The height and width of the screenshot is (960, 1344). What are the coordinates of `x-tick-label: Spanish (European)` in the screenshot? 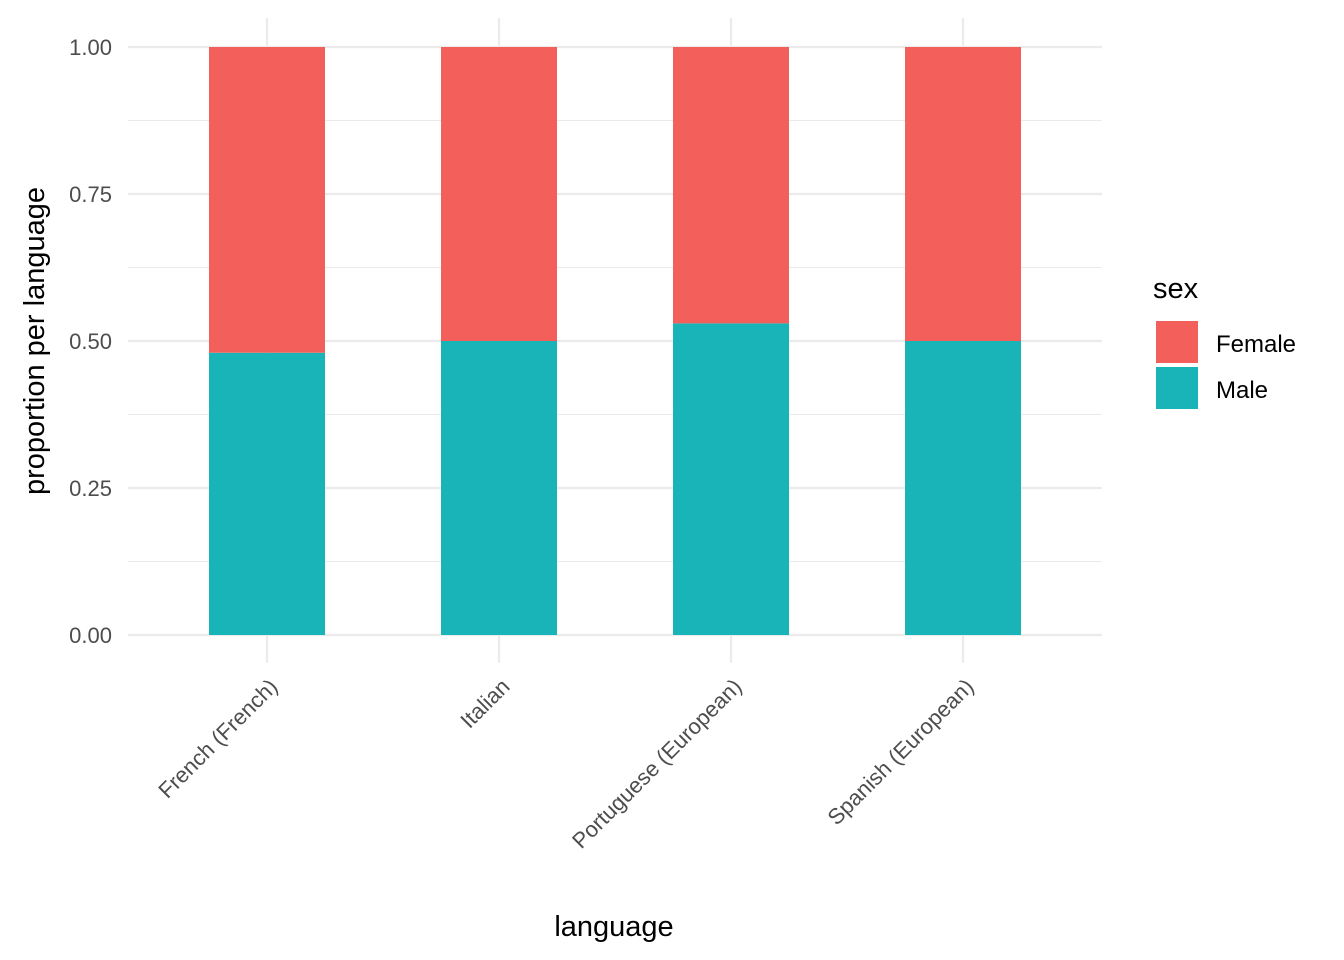 It's located at (900, 752).